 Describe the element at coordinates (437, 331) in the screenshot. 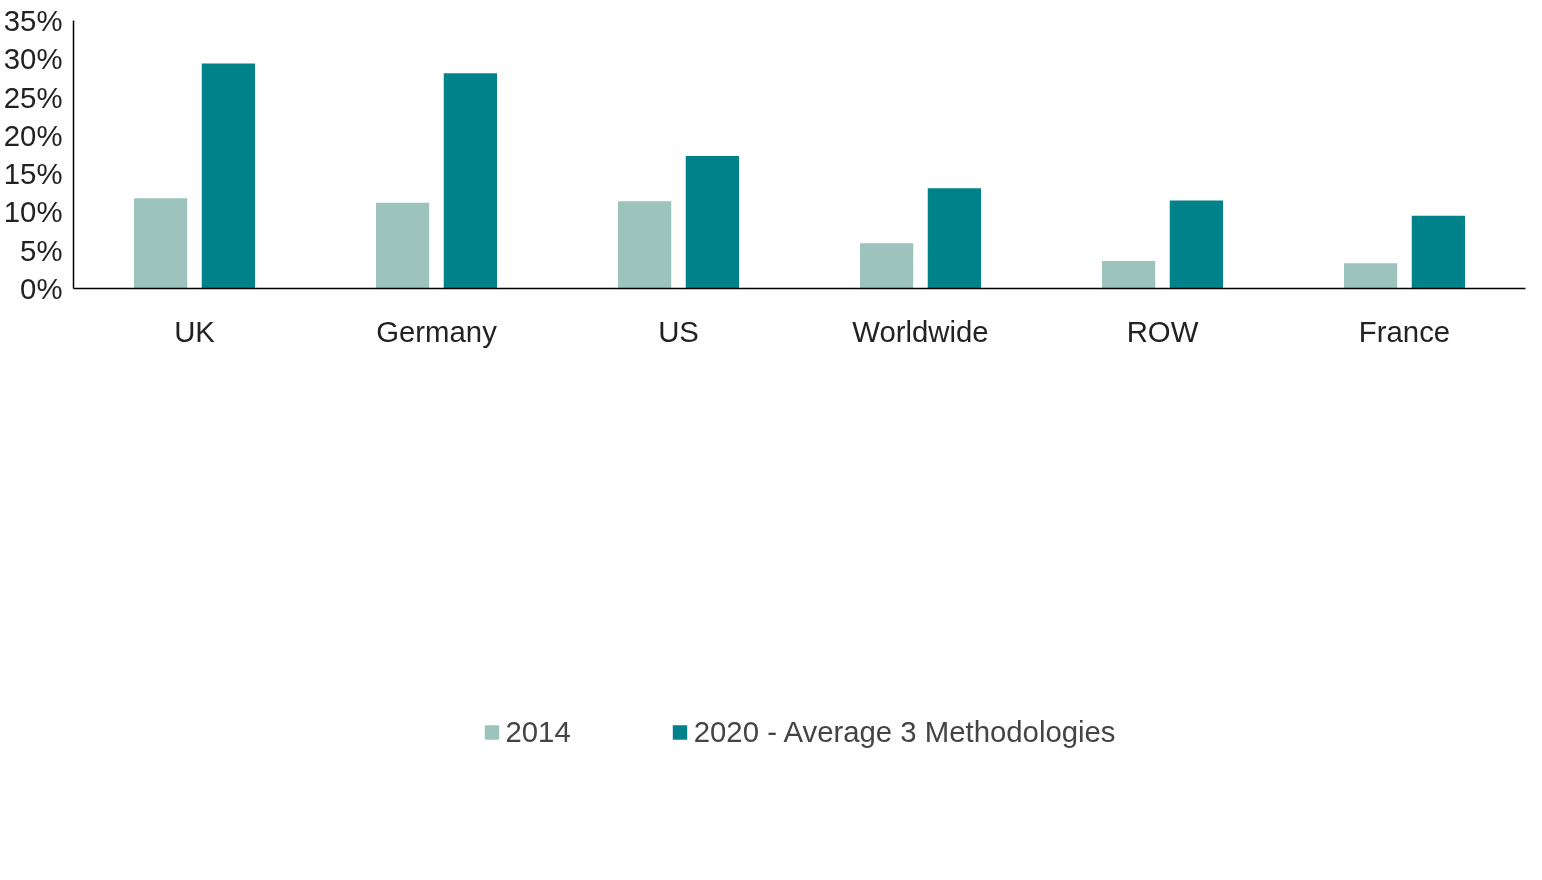

I see `x-tick-label: Germany` at that location.